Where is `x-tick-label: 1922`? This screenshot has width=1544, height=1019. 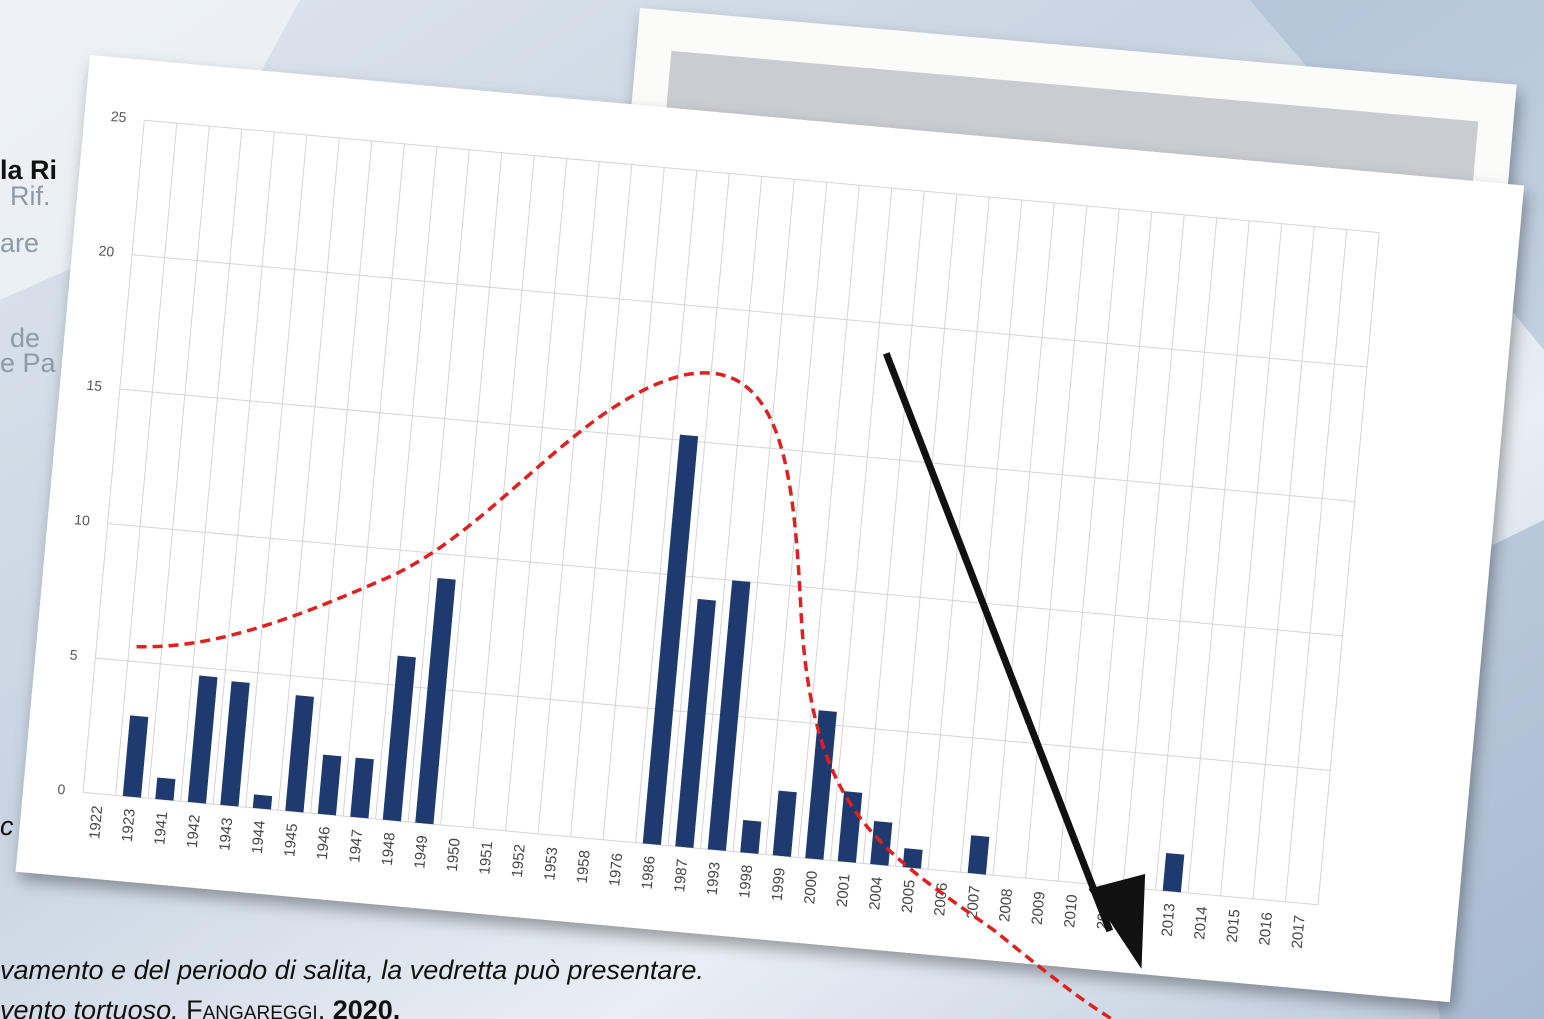
x-tick-label: 1922 is located at coordinates (96, 822).